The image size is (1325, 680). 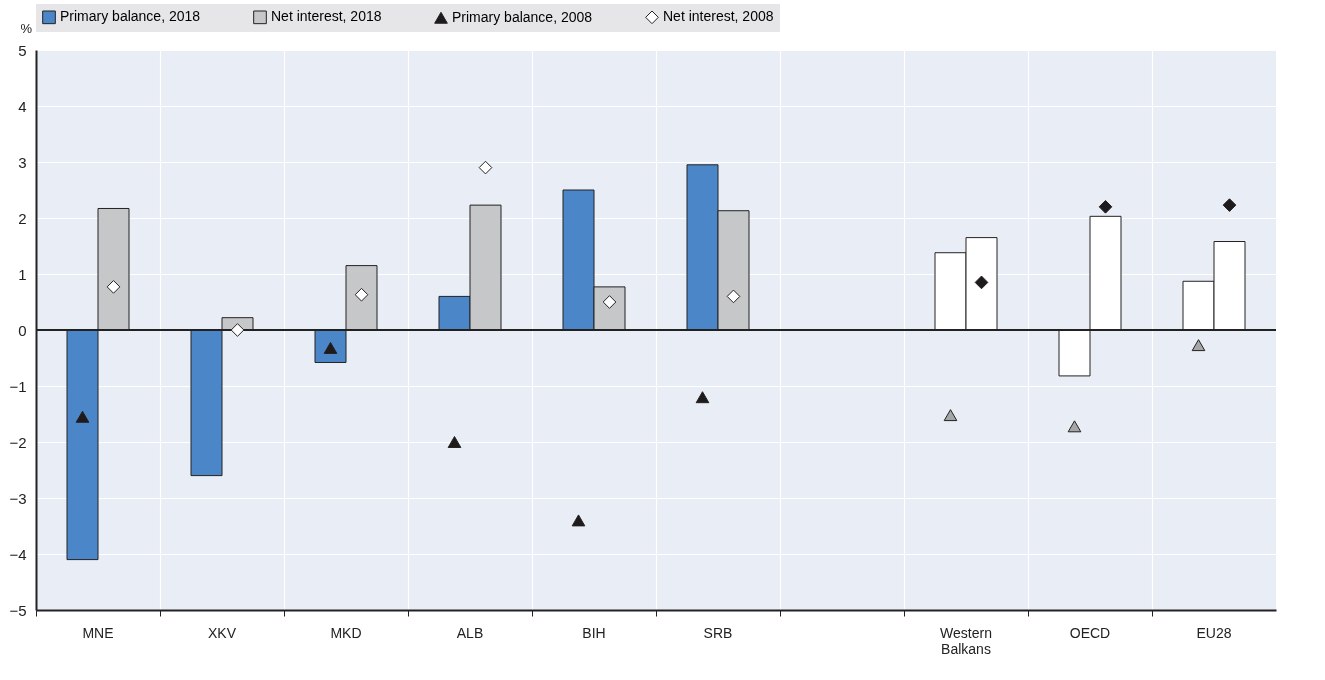 What do you see at coordinates (18, 498) in the screenshot?
I see `y-tick-label: −3` at bounding box center [18, 498].